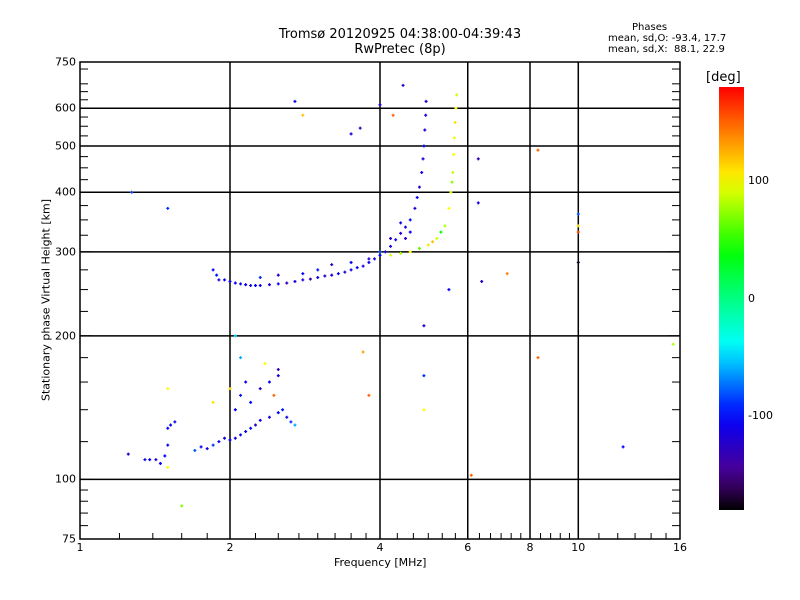 The image size is (800, 600). I want to click on stats-x-mode: mean, sd,X: 88.1, 22.9, so click(666, 49).